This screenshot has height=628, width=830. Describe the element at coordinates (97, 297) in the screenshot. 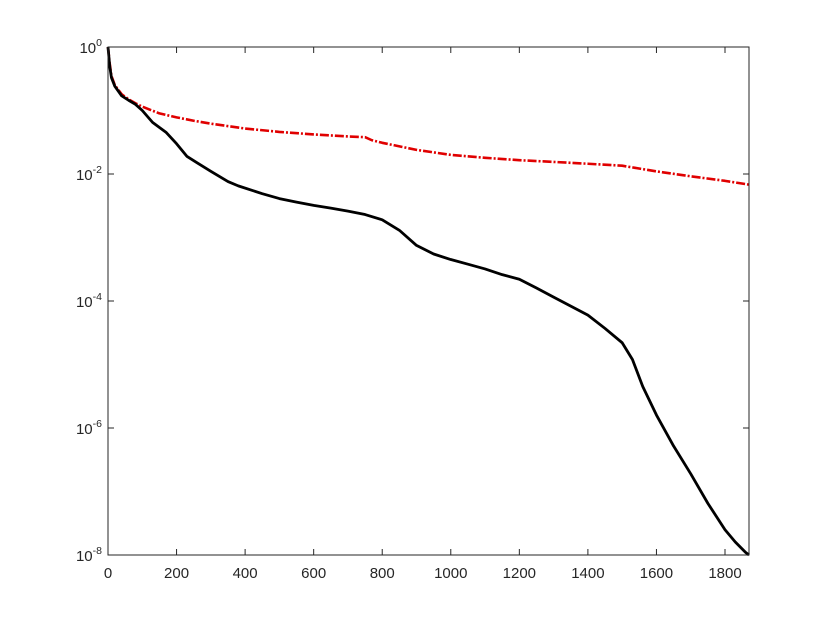

I see `y-tick-exponent: -4` at that location.